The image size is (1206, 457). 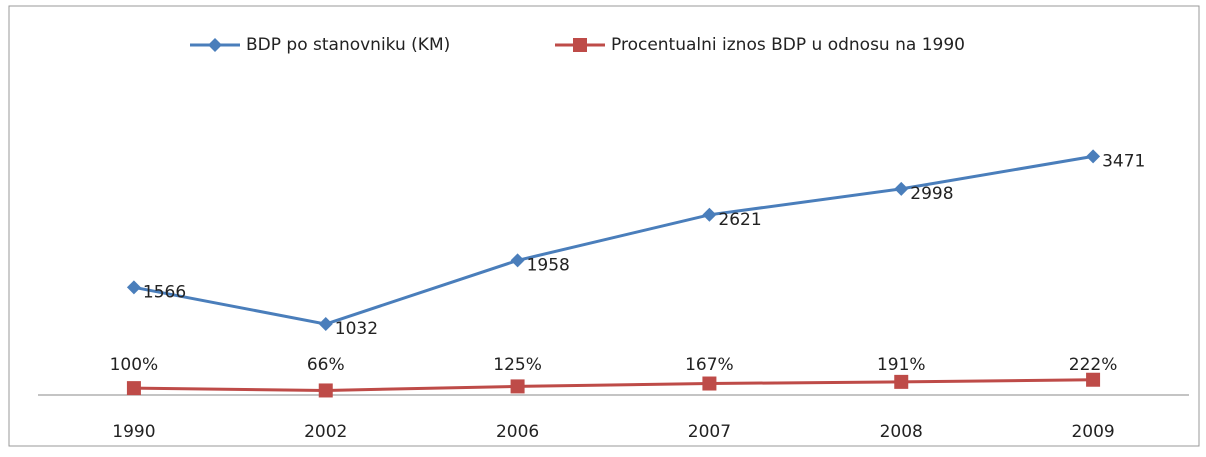 I want to click on data-label: 2621, so click(x=739, y=220).